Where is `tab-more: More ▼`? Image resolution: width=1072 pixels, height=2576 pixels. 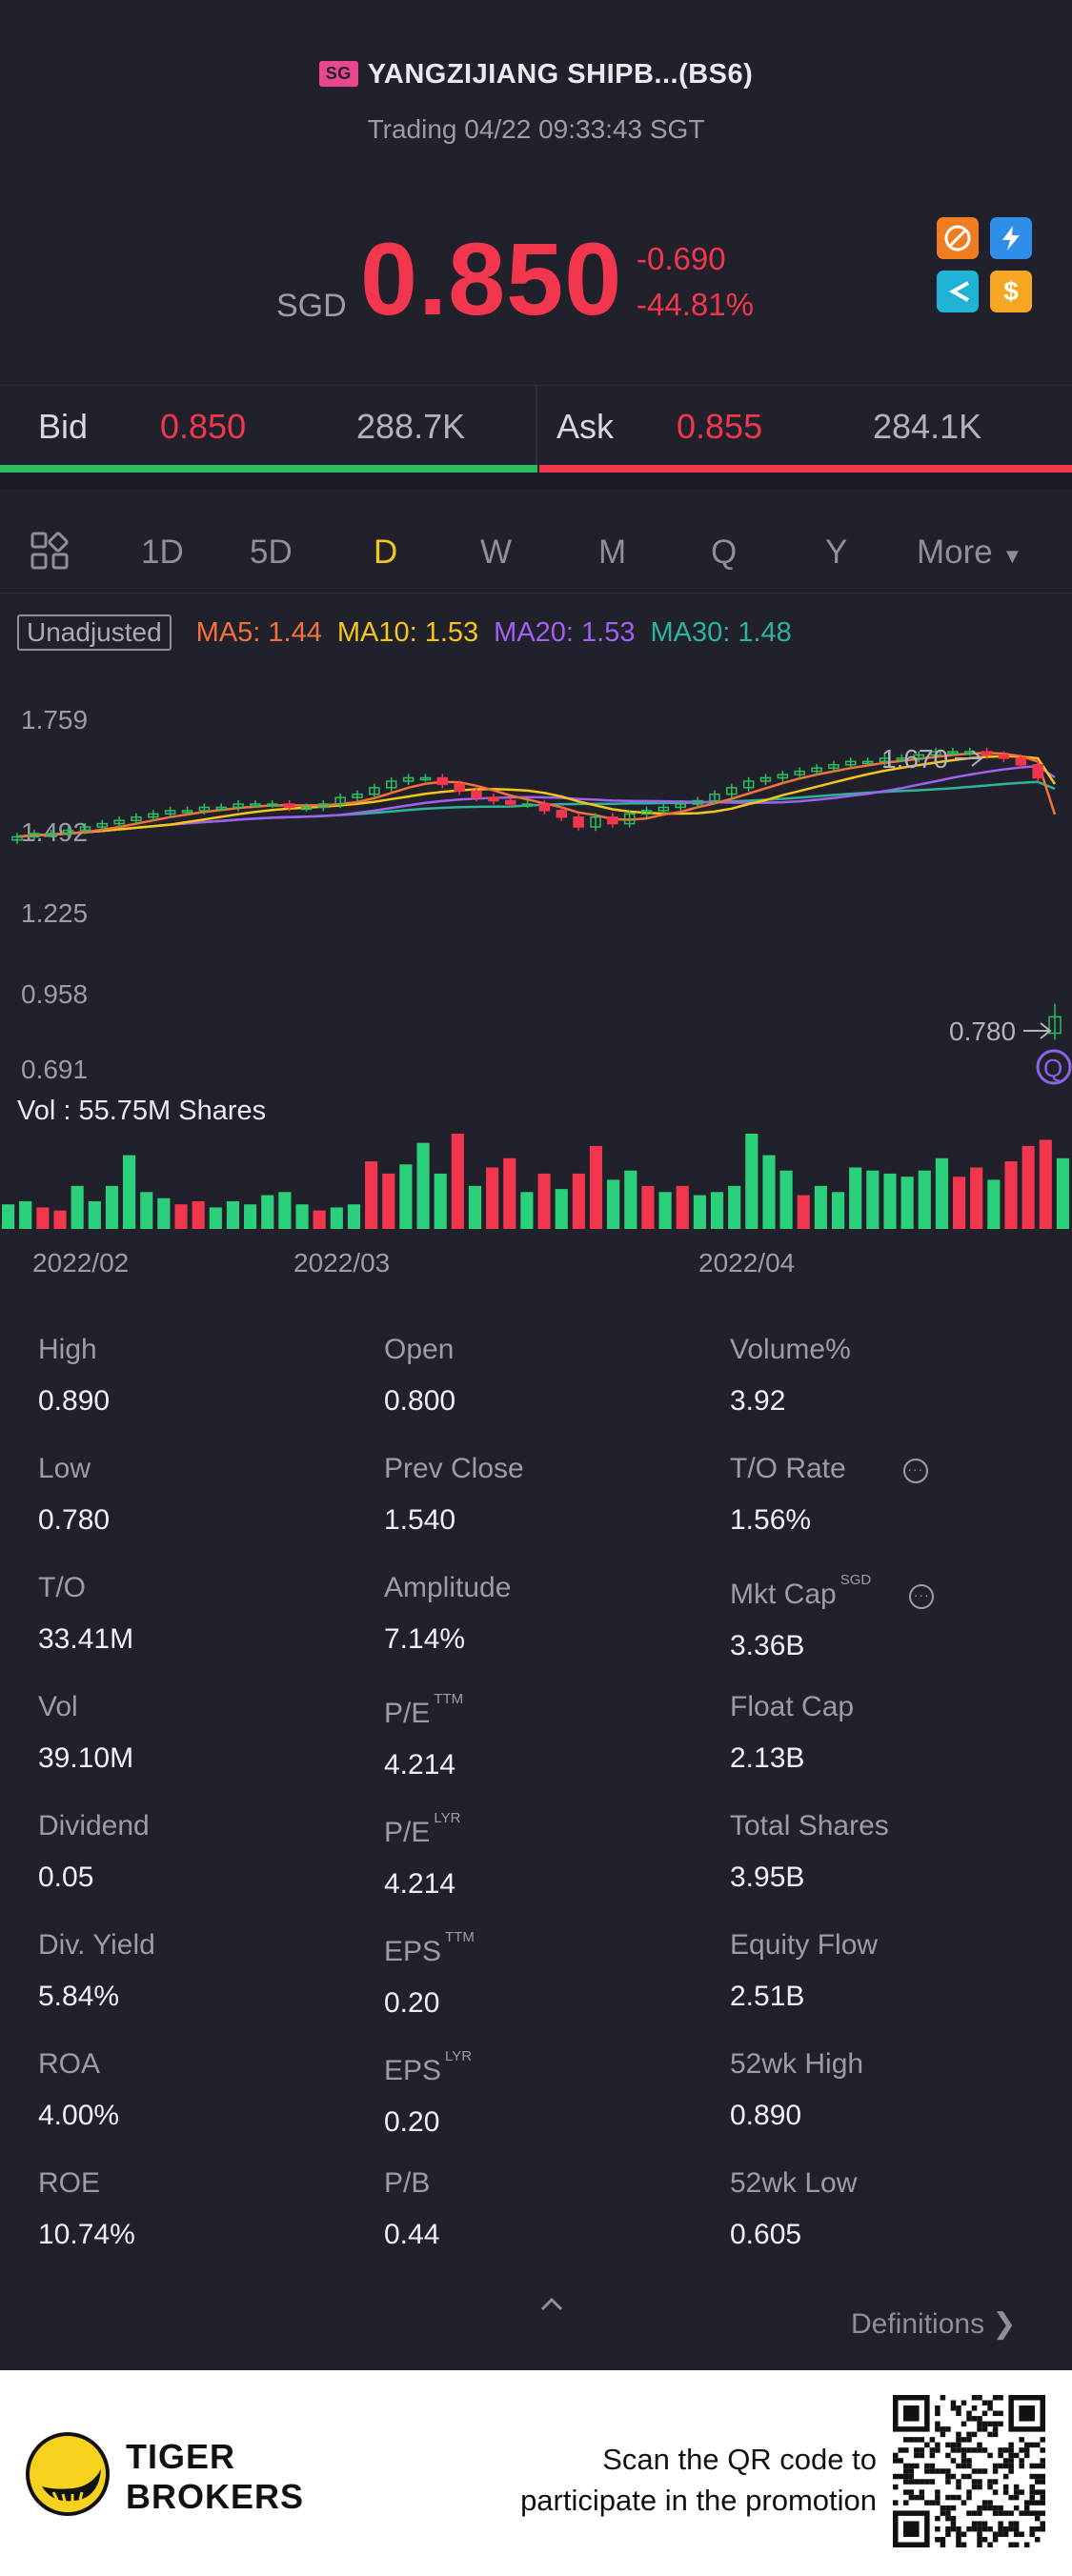 tab-more: More ▼ is located at coordinates (969, 553).